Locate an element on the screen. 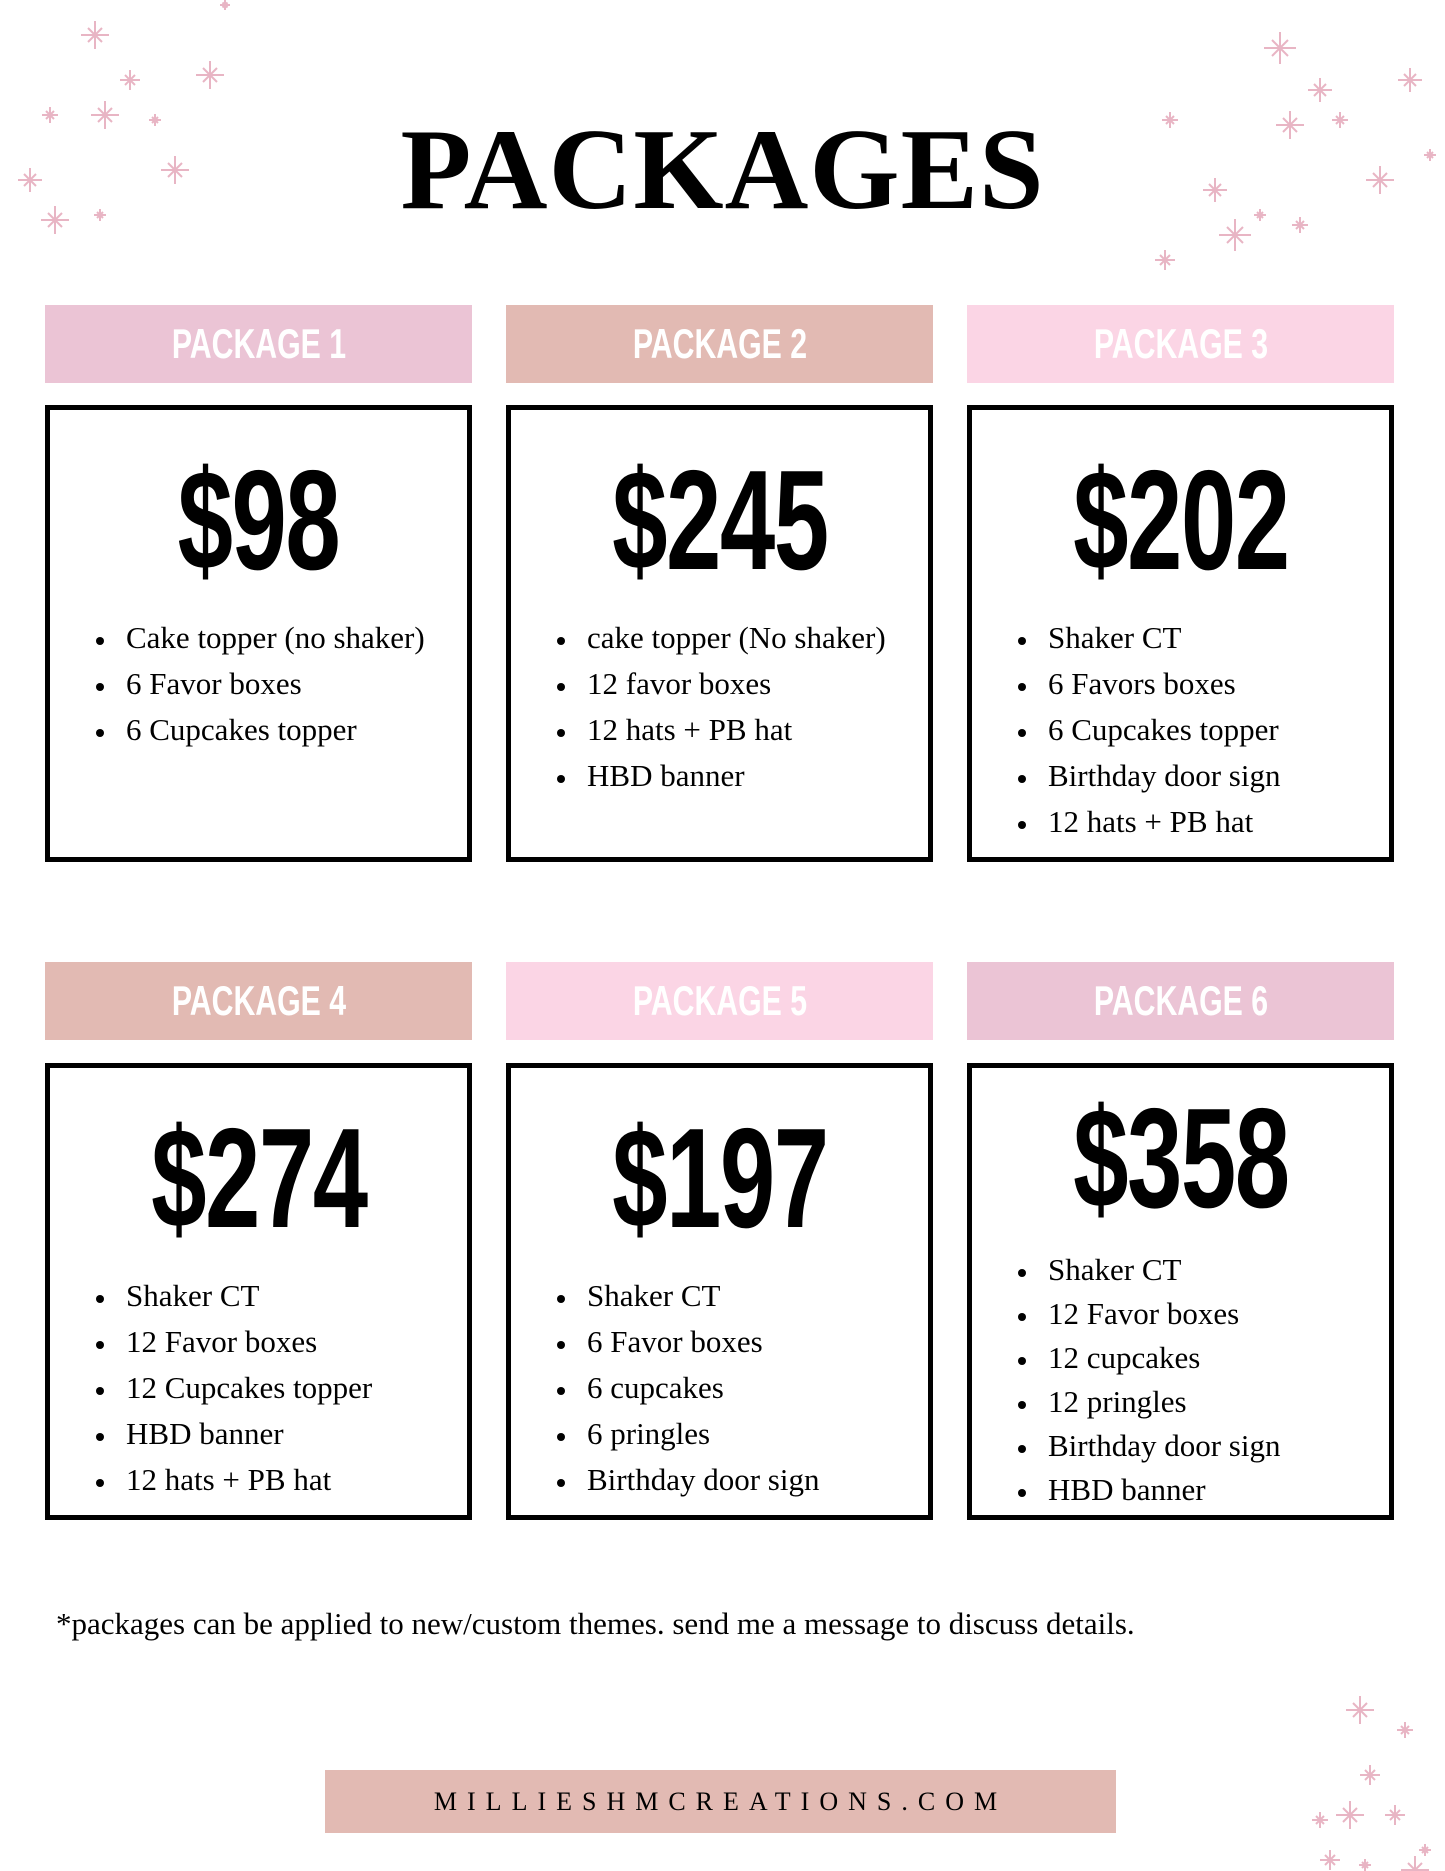 The width and height of the screenshot is (1445, 1871). list-item: 6 cupcakes is located at coordinates (748, 1388).